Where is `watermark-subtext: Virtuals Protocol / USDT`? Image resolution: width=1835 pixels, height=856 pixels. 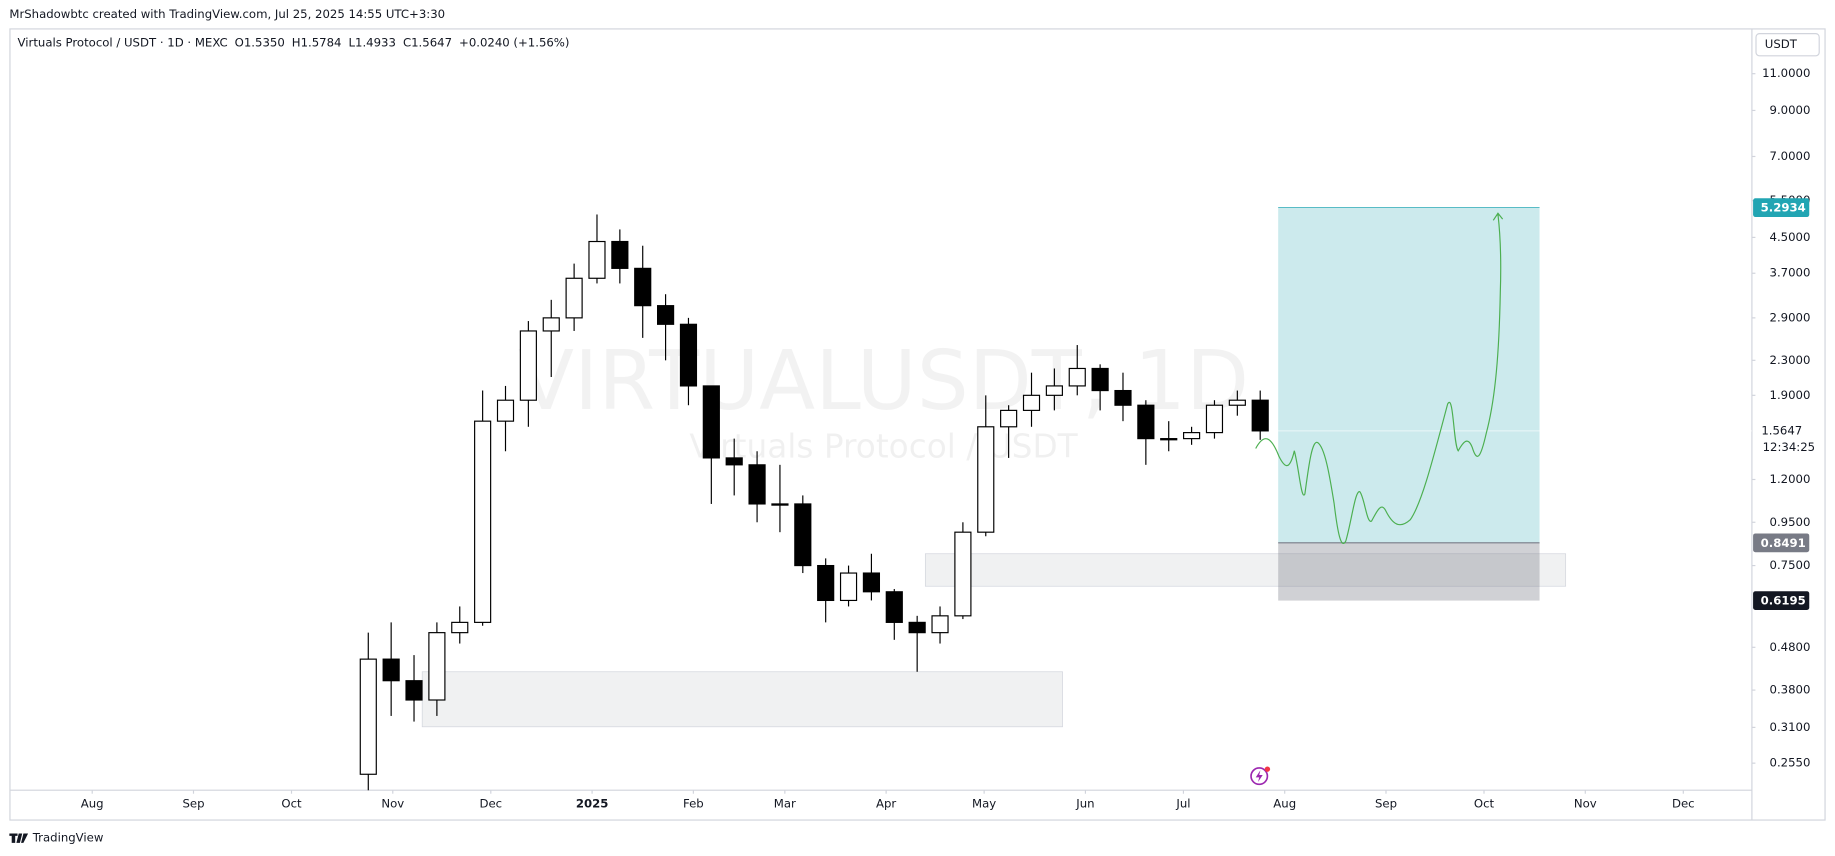
watermark-subtext: Virtuals Protocol / USDT is located at coordinates (883, 446).